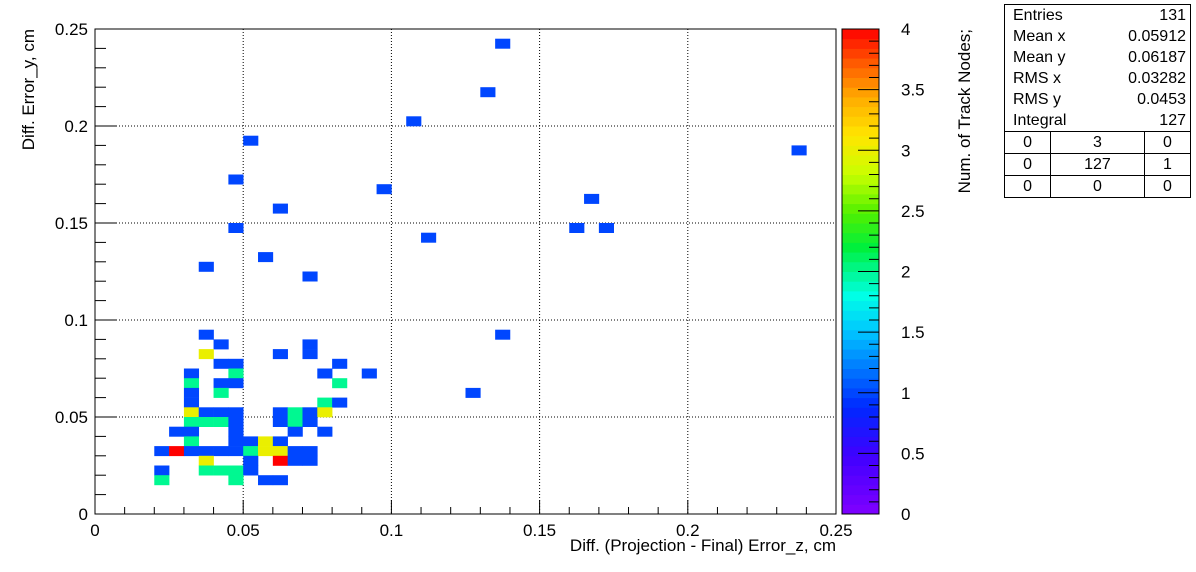  What do you see at coordinates (1097, 15) in the screenshot?
I see `stats-row: Entries 131` at bounding box center [1097, 15].